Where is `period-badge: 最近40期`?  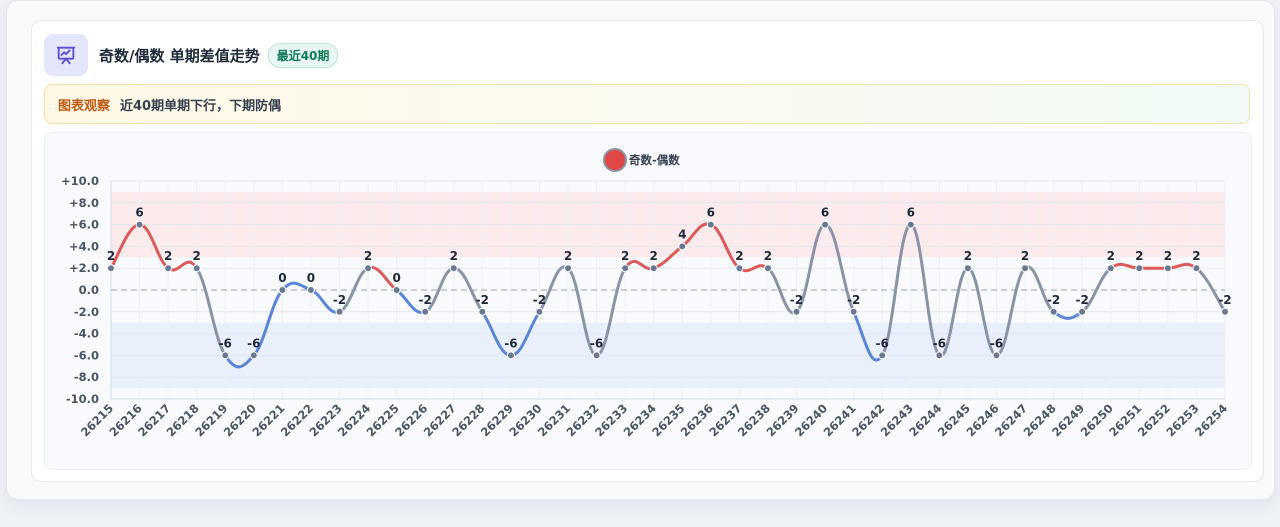
period-badge: 最近40期 is located at coordinates (303, 55).